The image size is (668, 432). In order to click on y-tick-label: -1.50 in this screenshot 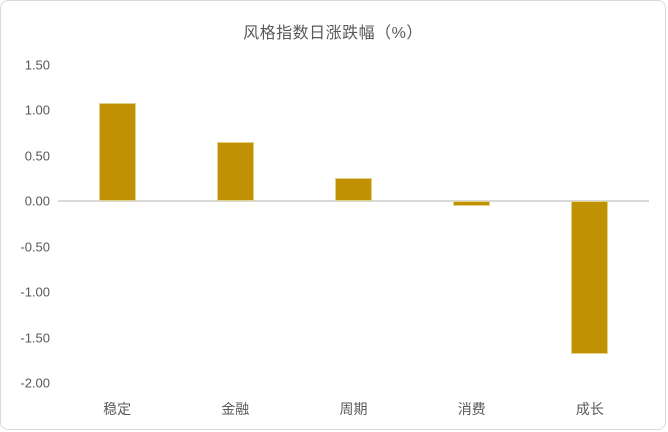, I will do `click(35, 337)`.